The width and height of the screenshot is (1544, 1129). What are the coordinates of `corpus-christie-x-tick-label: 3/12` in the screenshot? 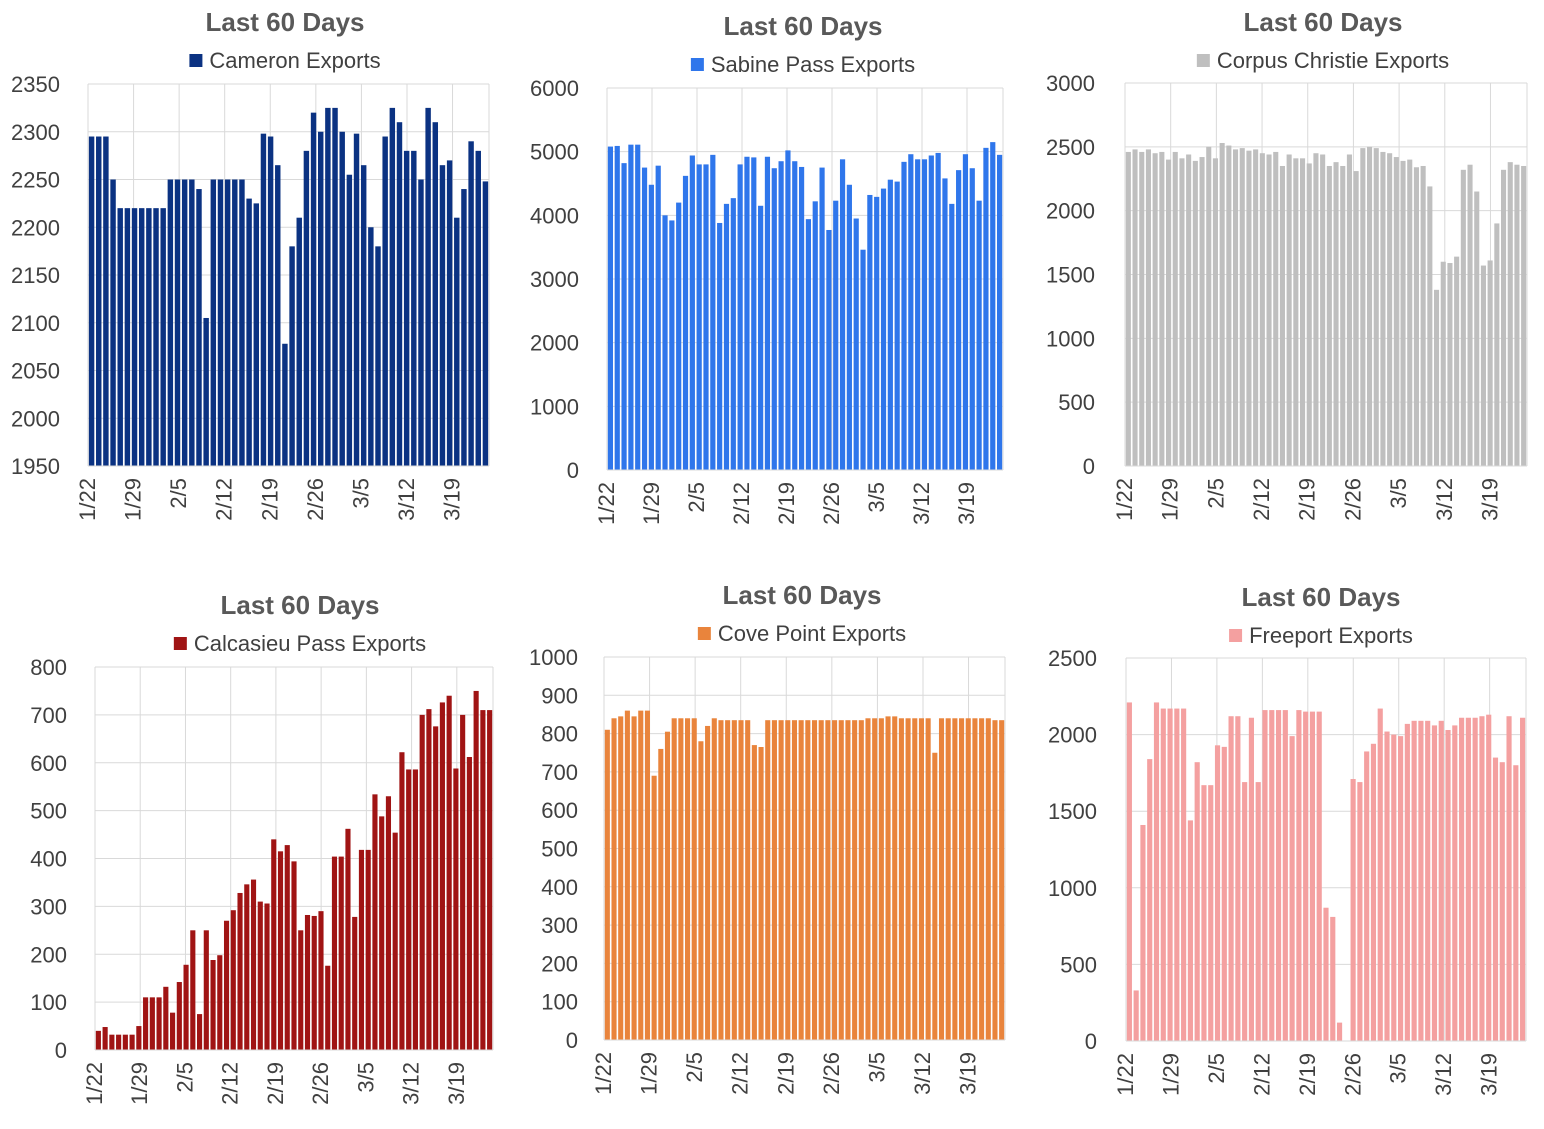 It's located at (1444, 499).